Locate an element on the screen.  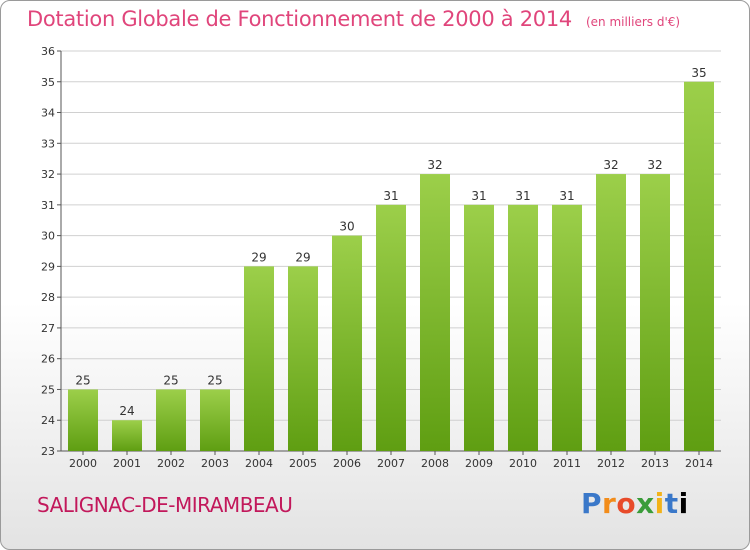
chart-unit: (en milliers d'€) is located at coordinates (633, 22).